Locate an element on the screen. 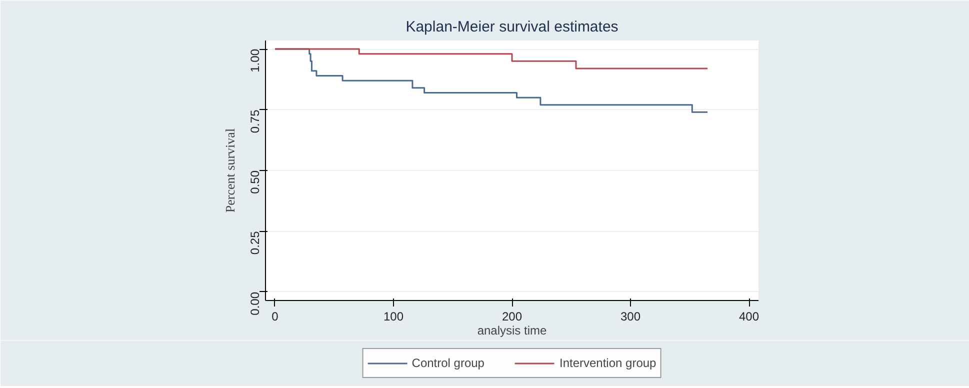  legend-label: Intervention group is located at coordinates (607, 363).